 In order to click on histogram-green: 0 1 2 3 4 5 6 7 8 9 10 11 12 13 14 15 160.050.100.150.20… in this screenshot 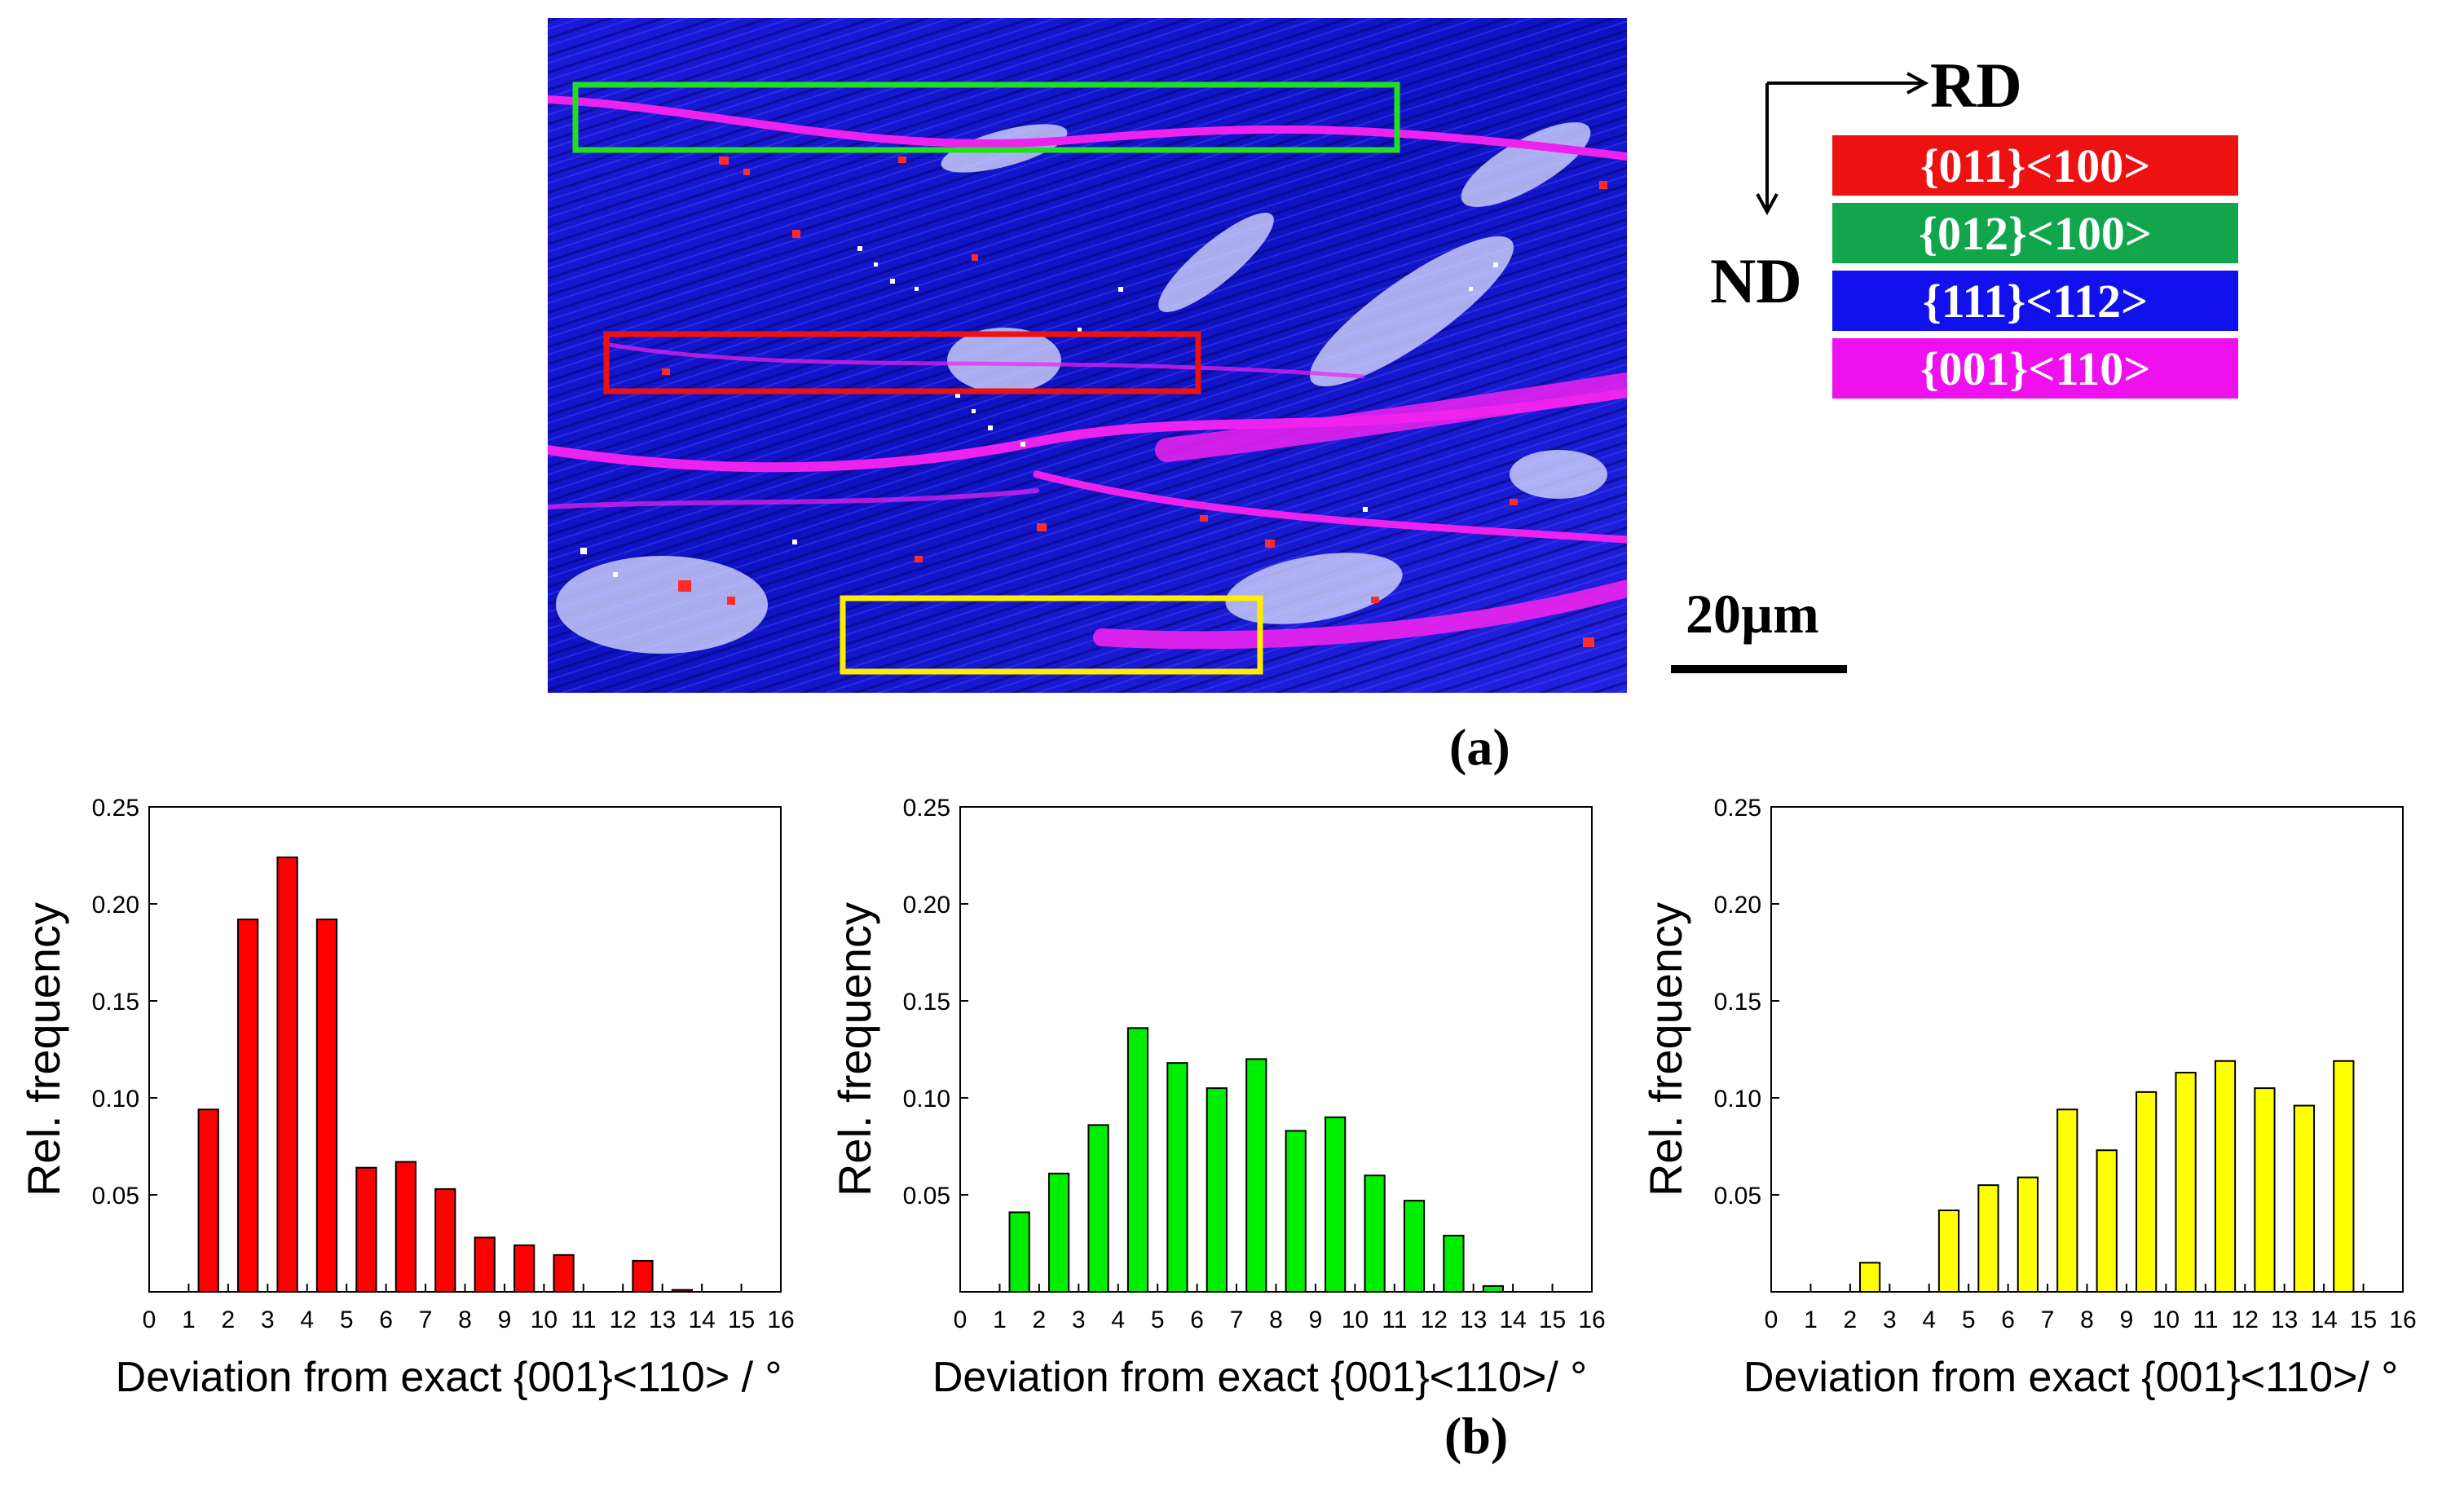, I will do `click(1217, 1098)`.